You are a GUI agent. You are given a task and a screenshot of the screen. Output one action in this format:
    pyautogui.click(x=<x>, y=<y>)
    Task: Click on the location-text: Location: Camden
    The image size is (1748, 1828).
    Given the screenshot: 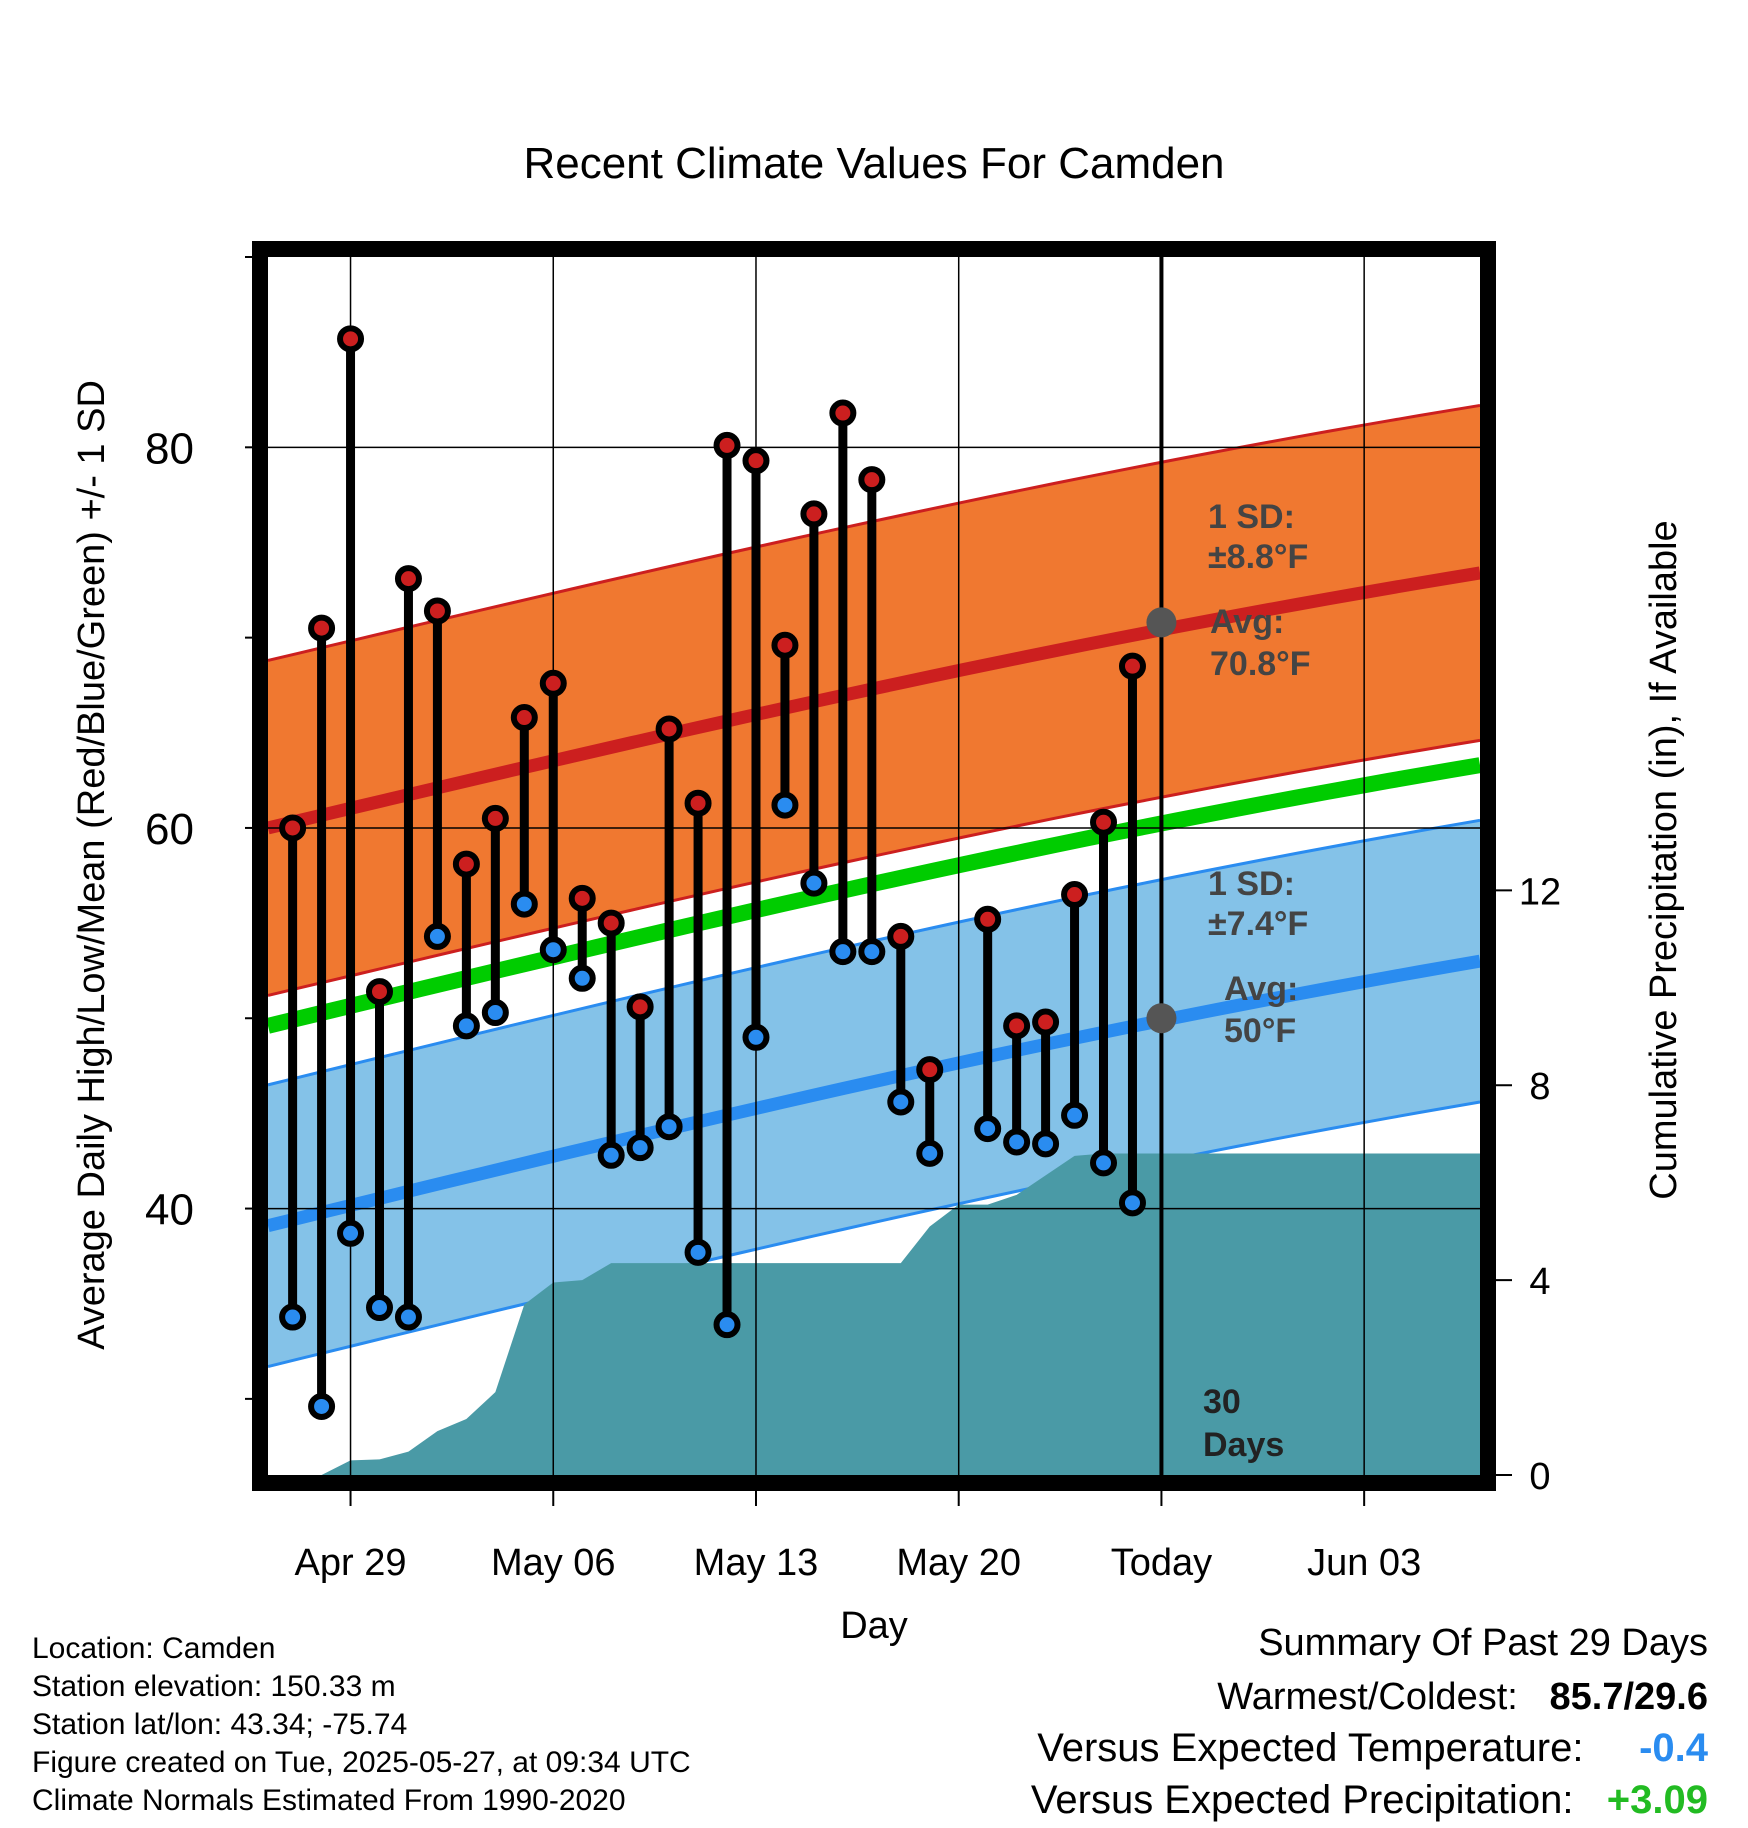 What is the action you would take?
    pyautogui.click(x=154, y=1648)
    